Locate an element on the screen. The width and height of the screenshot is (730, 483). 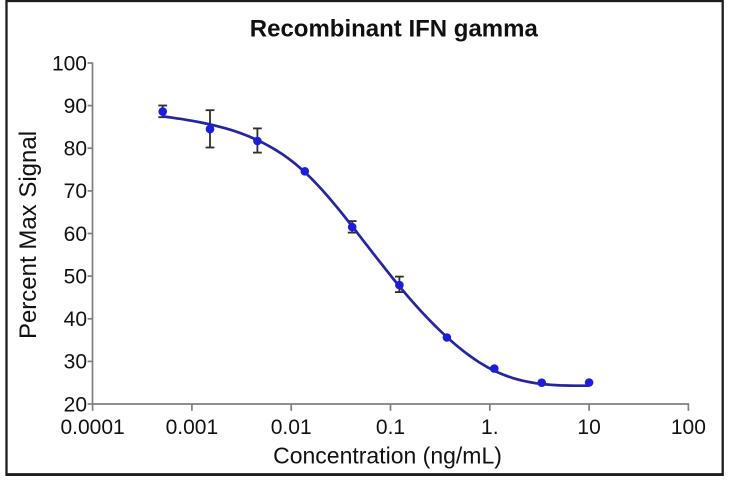
svg-text: 1. is located at coordinates (490, 427).